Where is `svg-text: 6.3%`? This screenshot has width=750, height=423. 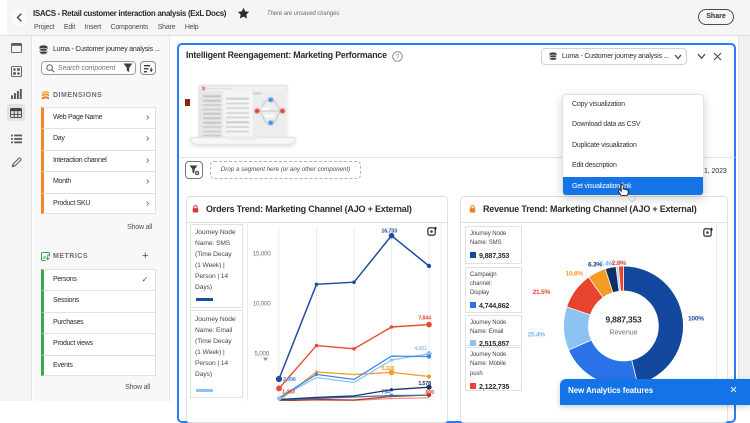 svg-text: 6.3% is located at coordinates (595, 265).